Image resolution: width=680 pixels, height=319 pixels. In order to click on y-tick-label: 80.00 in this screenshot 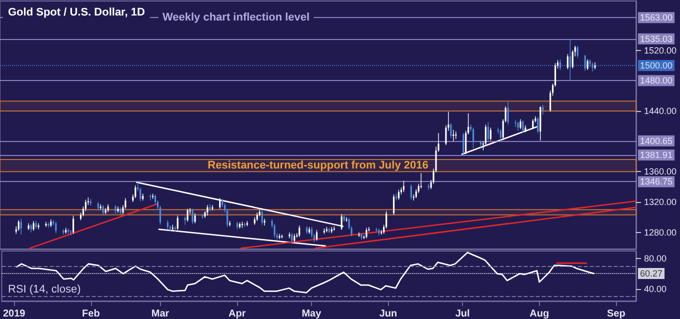, I will do `click(655, 259)`.